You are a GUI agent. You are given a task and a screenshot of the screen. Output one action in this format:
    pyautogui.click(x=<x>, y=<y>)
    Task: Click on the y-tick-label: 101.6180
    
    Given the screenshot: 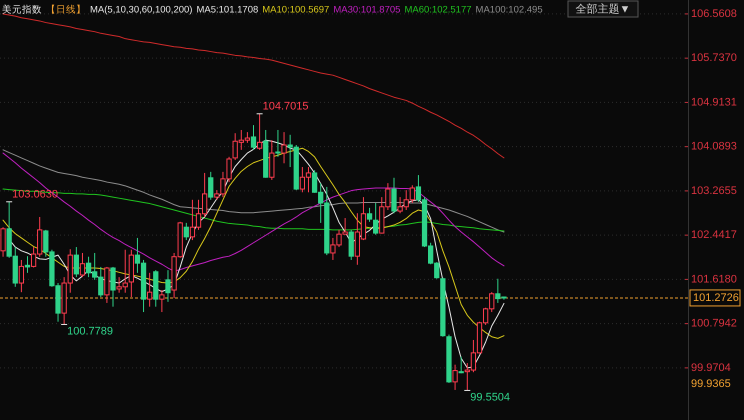 What is the action you would take?
    pyautogui.click(x=714, y=279)
    